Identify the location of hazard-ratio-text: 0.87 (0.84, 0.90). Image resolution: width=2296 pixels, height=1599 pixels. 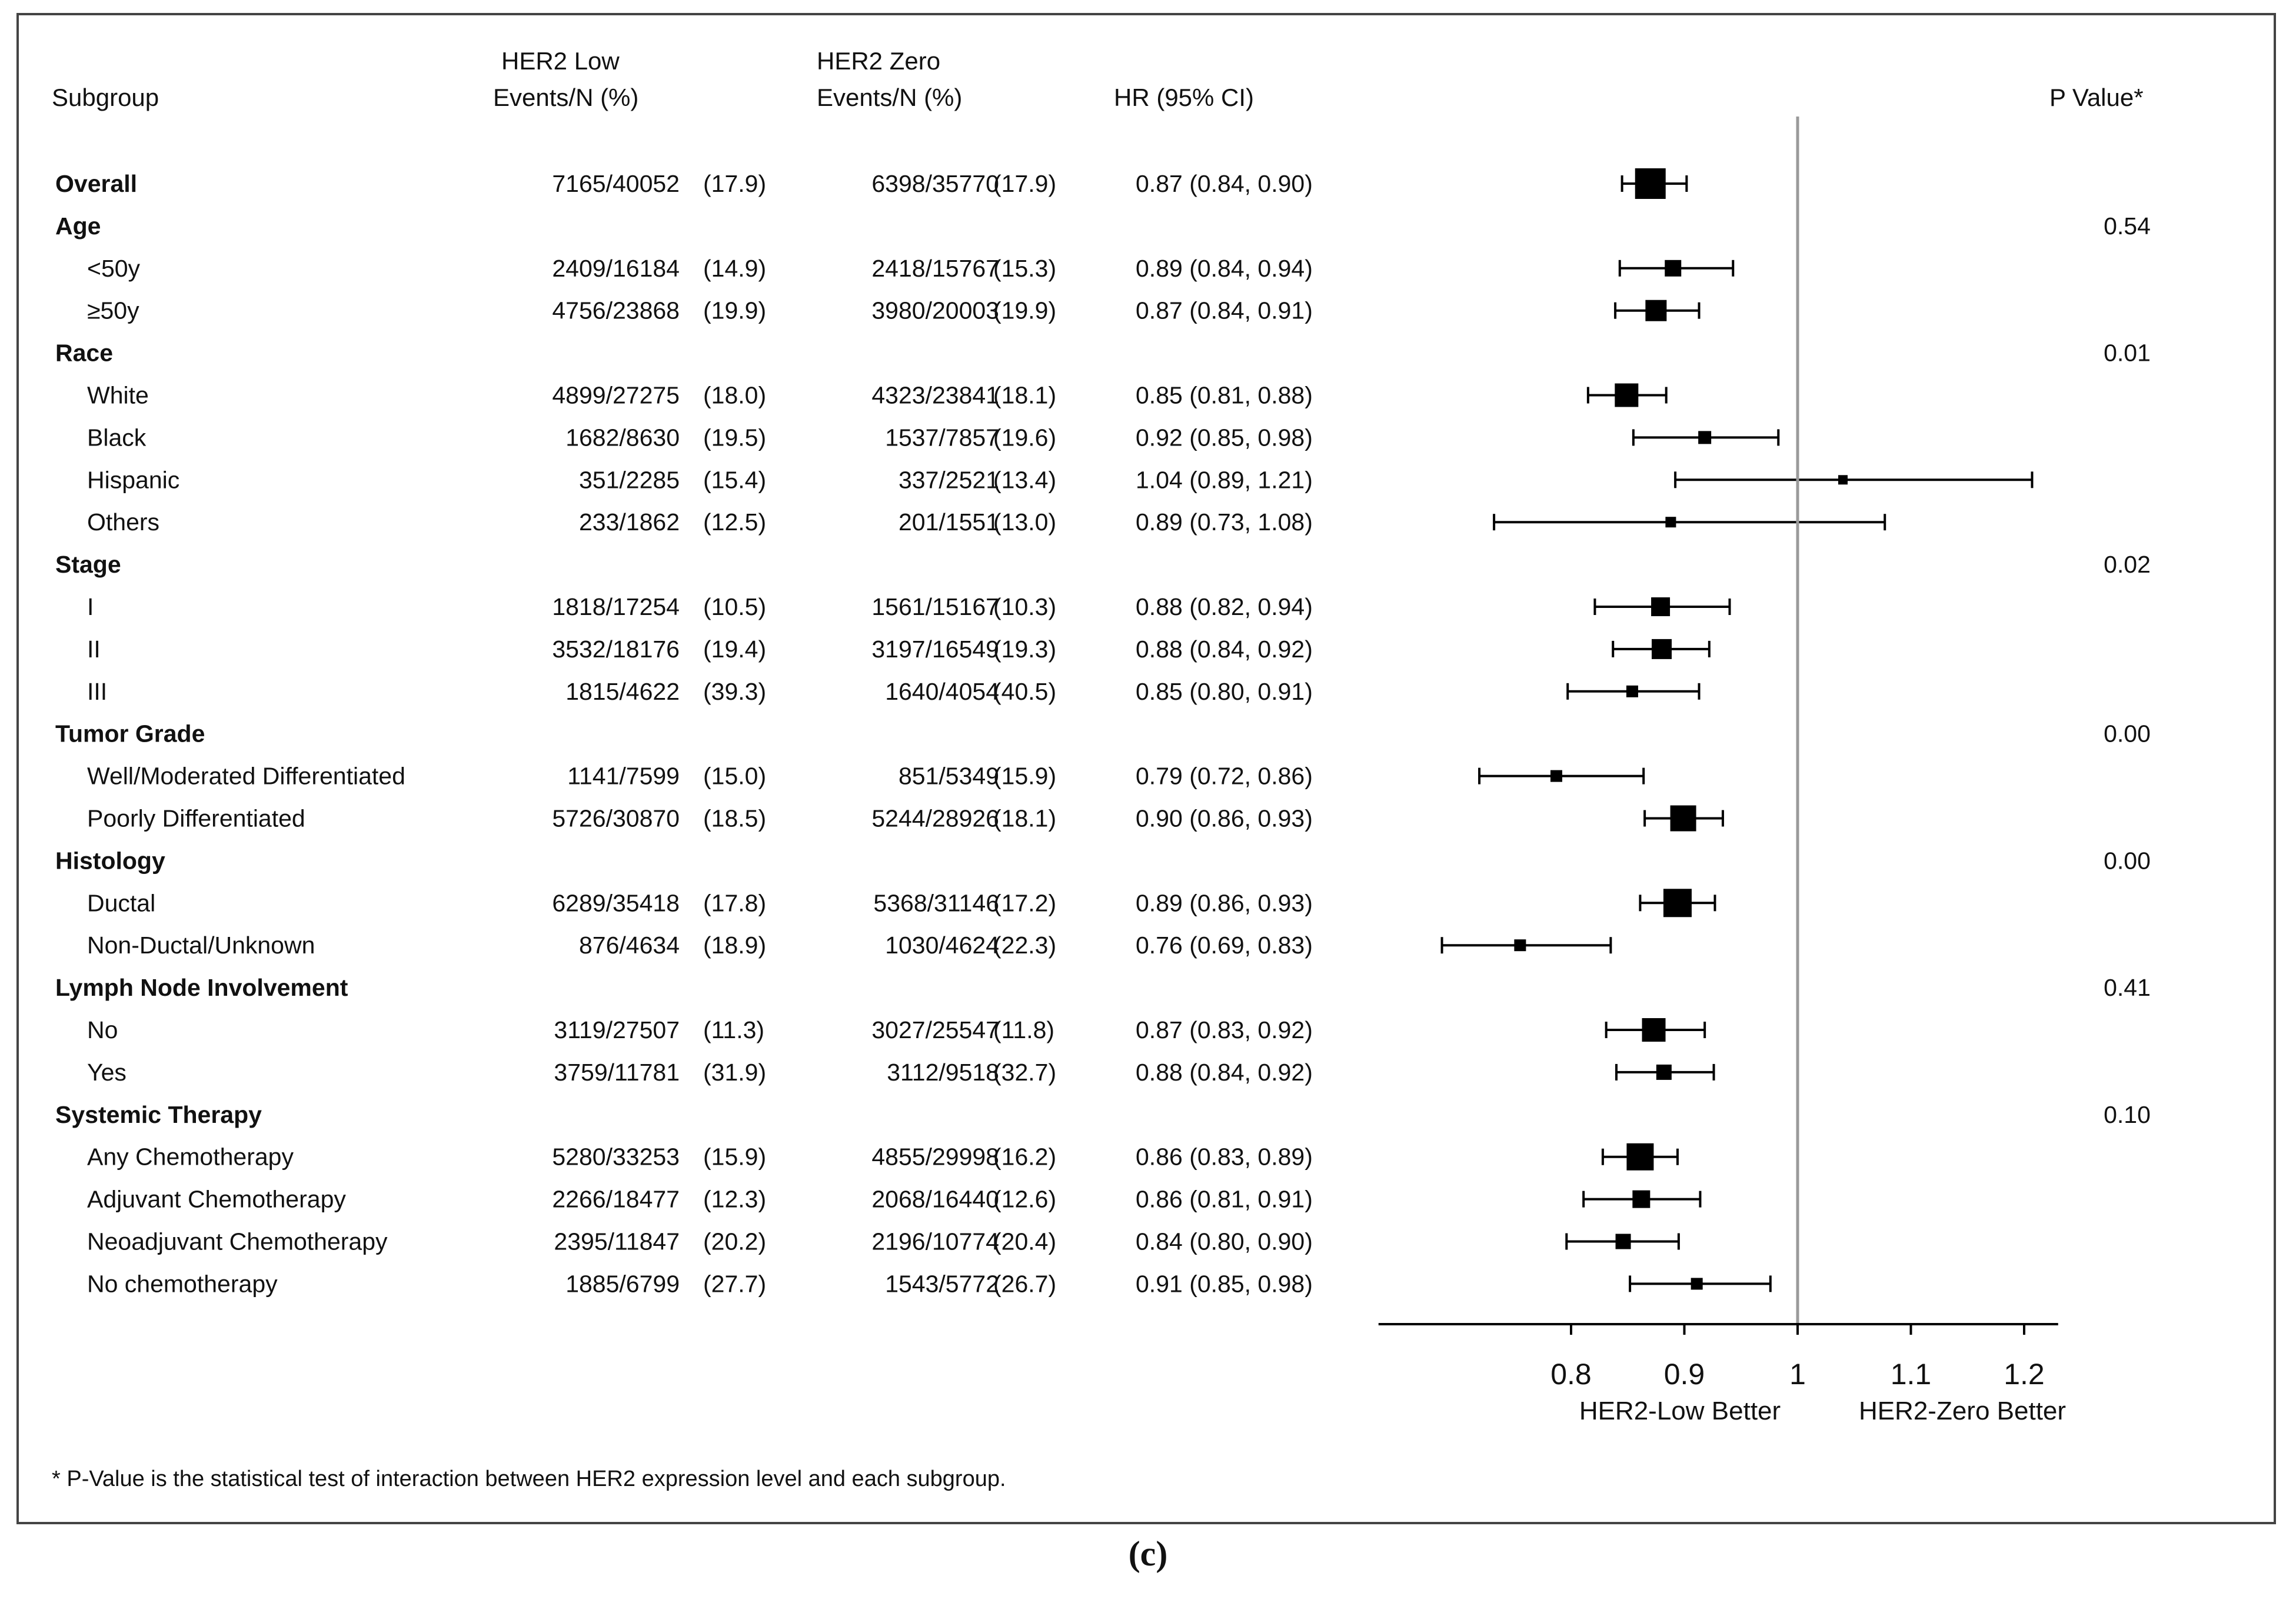
(1224, 183).